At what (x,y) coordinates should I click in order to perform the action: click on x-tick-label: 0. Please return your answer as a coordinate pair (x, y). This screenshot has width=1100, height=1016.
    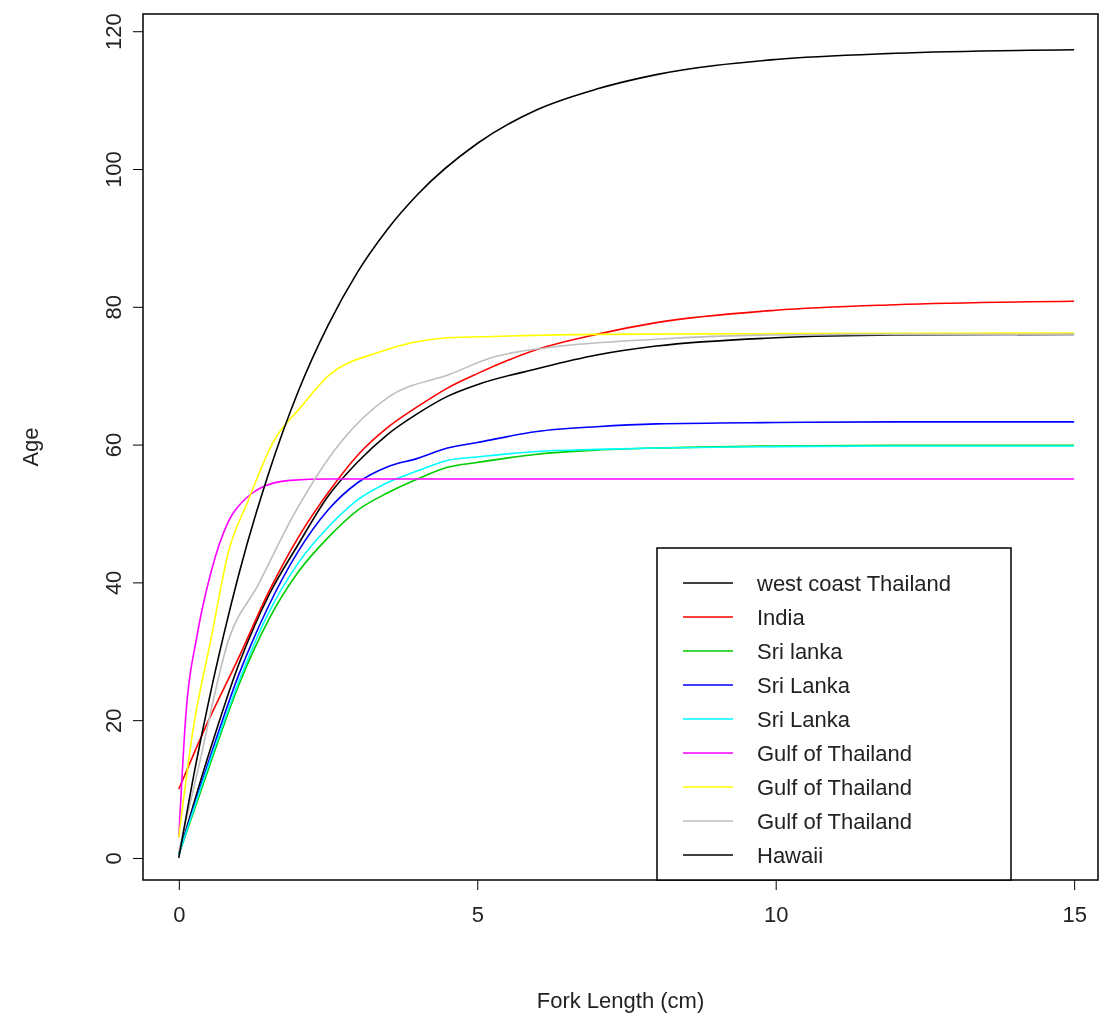
    Looking at the image, I should click on (179, 914).